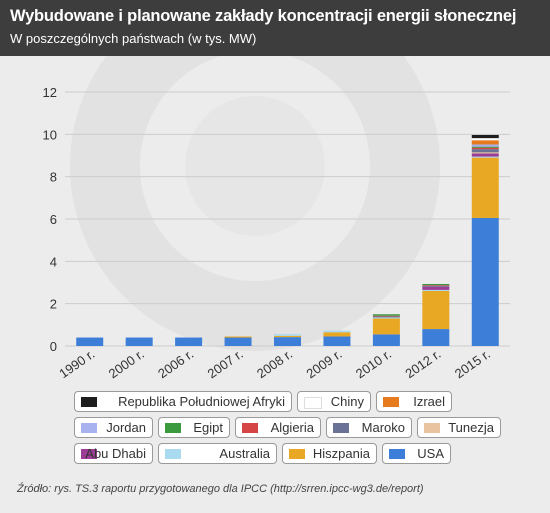 This screenshot has height=513, width=550. I want to click on legend-item-chiny: Chiny, so click(334, 401).